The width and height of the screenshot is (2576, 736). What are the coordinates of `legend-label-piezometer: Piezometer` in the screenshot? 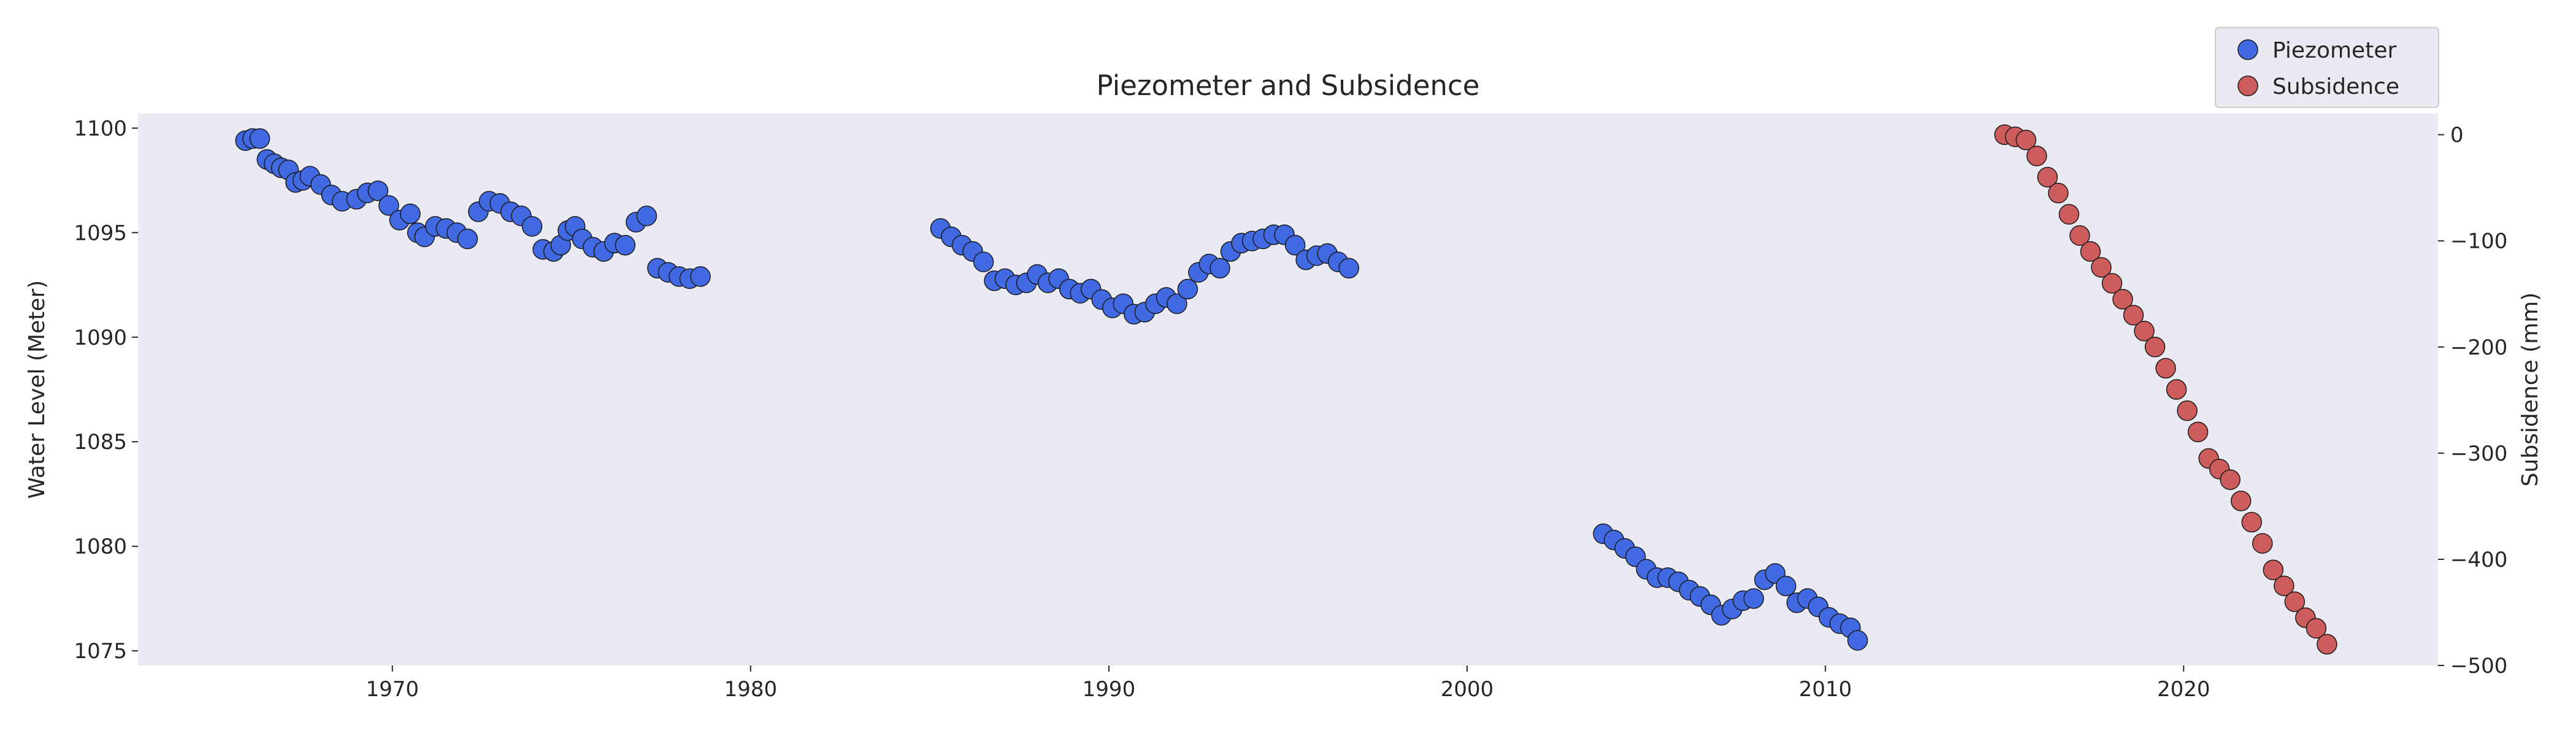 It's located at (2334, 50).